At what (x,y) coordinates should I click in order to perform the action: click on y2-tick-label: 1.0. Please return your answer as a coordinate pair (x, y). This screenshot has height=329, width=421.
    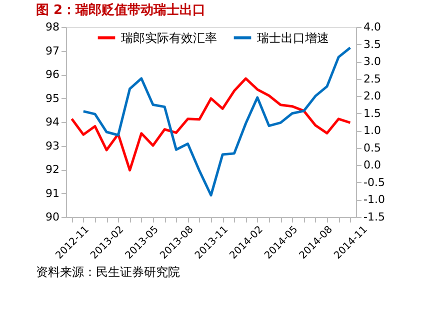
    Looking at the image, I should click on (372, 131).